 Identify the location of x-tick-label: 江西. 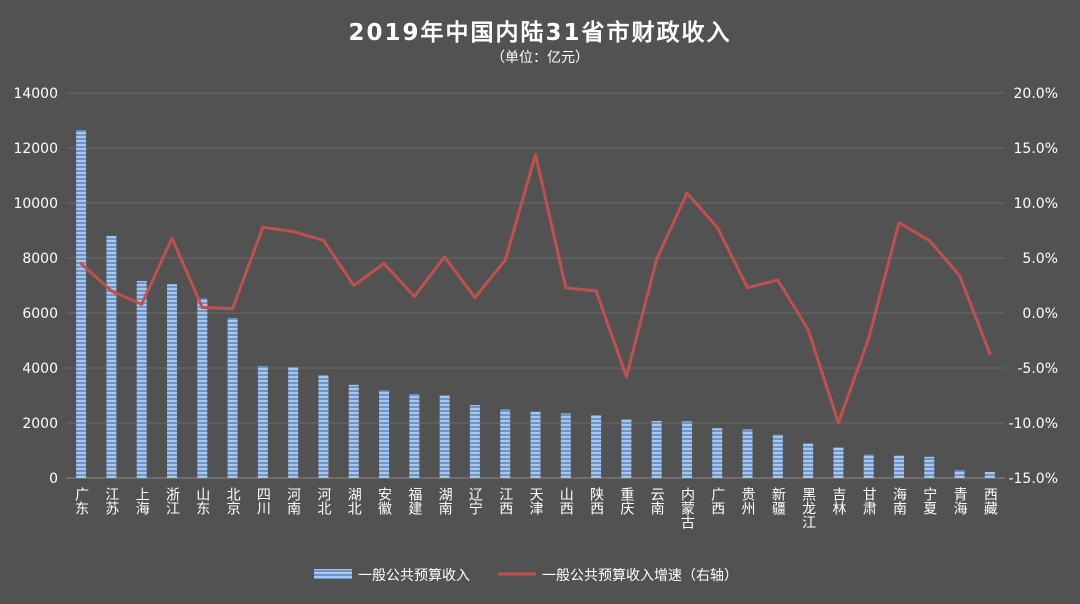
(505, 501).